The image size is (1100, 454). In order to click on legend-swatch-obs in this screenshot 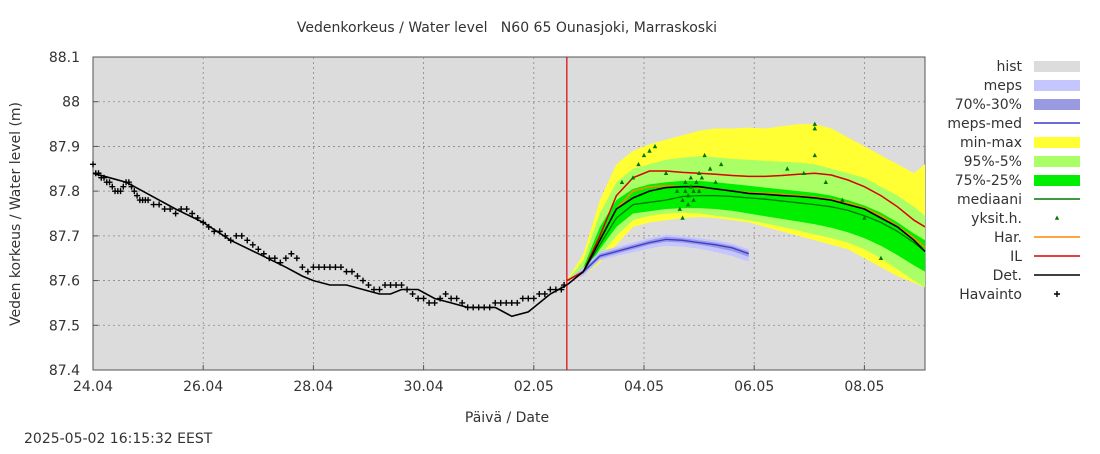, I will do `click(1057, 294)`.